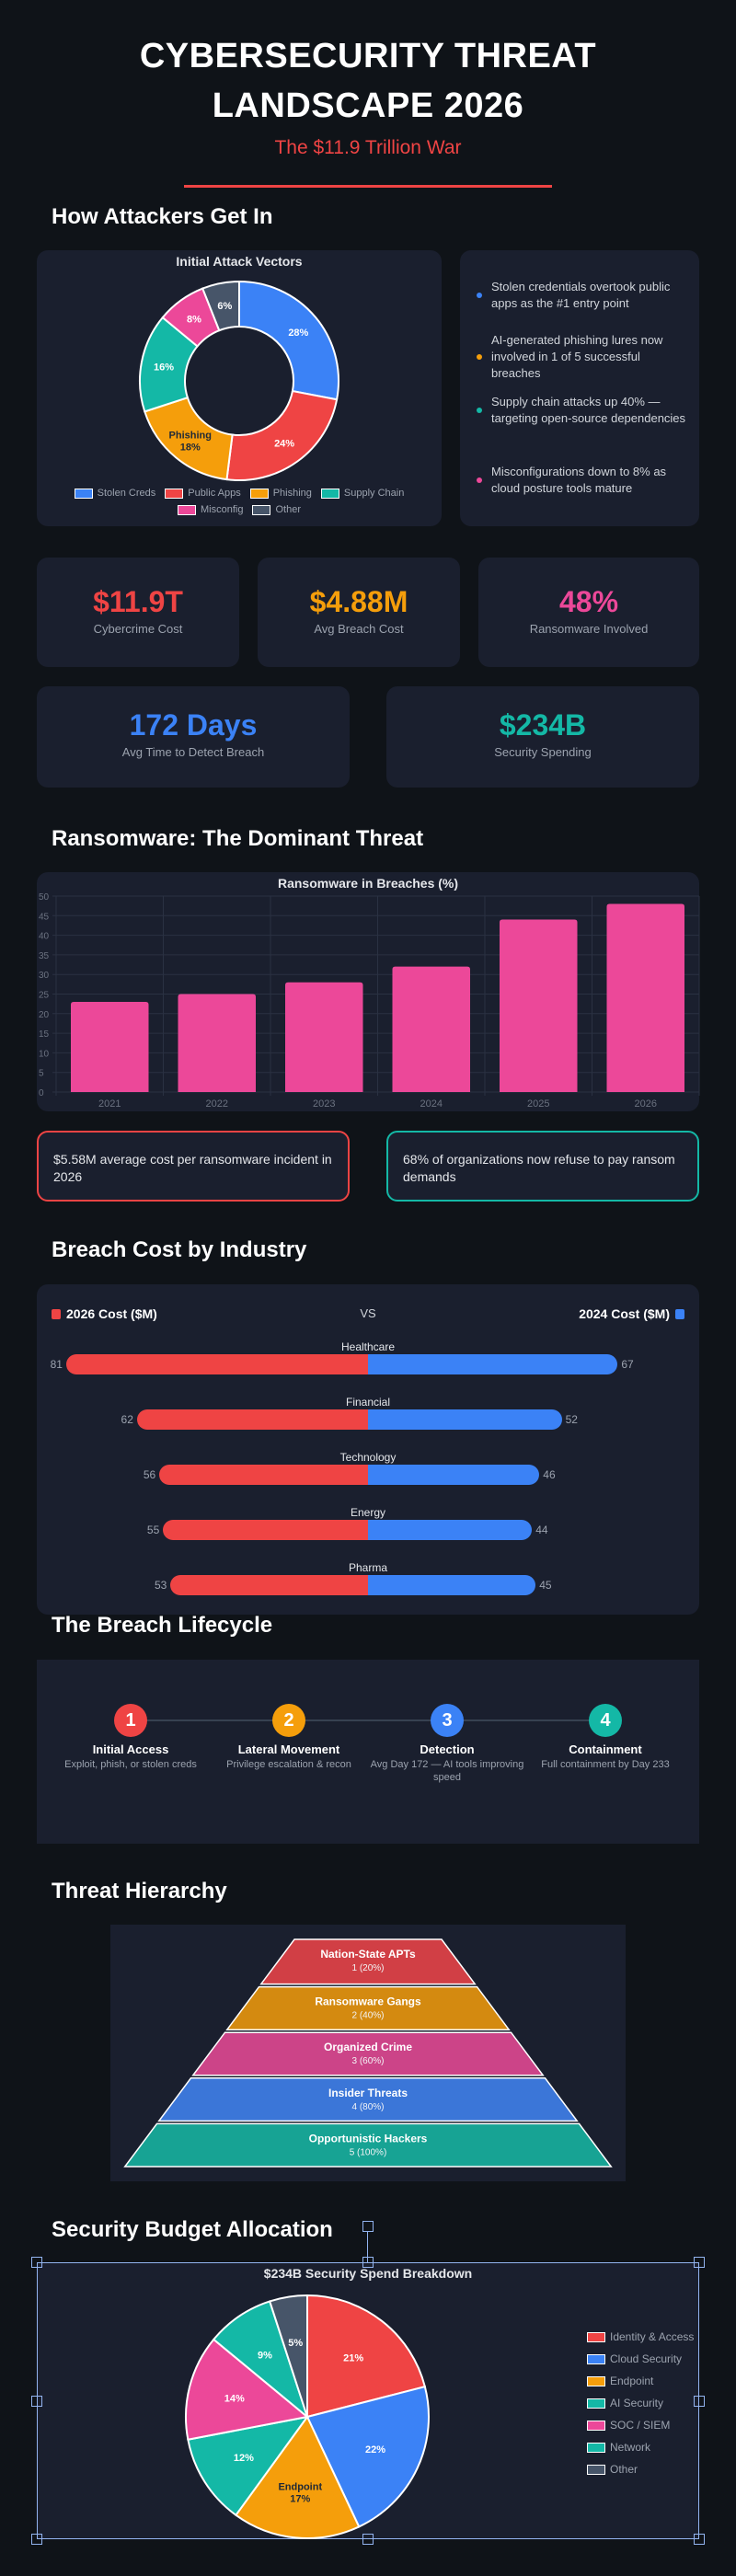 This screenshot has width=736, height=2576. Describe the element at coordinates (368, 2138) in the screenshot. I see `level-label: Opportunistic Hackers` at that location.